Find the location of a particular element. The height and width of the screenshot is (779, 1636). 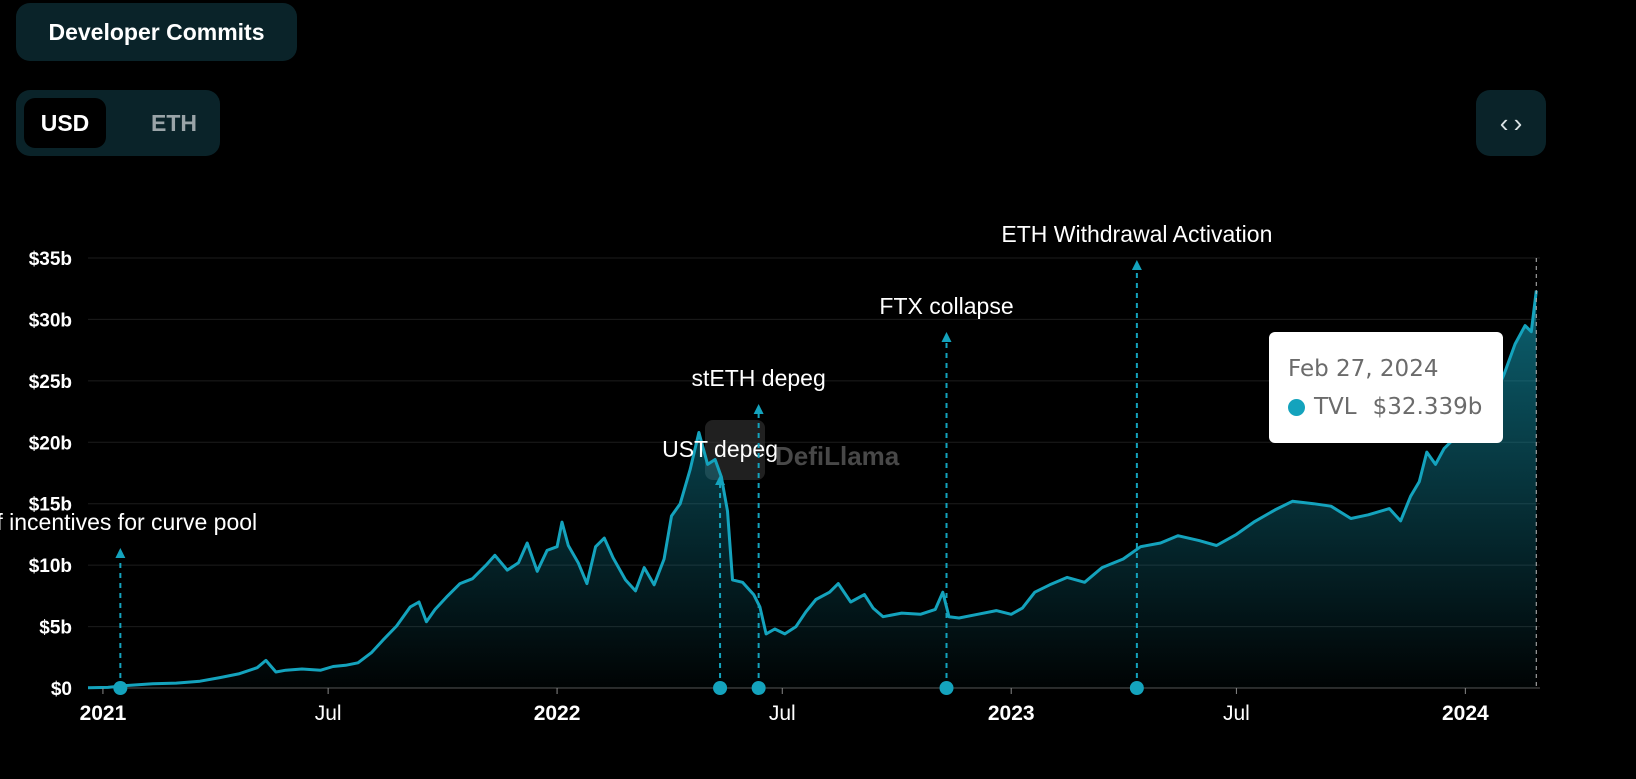

y-tick-label: $25b is located at coordinates (50, 382).